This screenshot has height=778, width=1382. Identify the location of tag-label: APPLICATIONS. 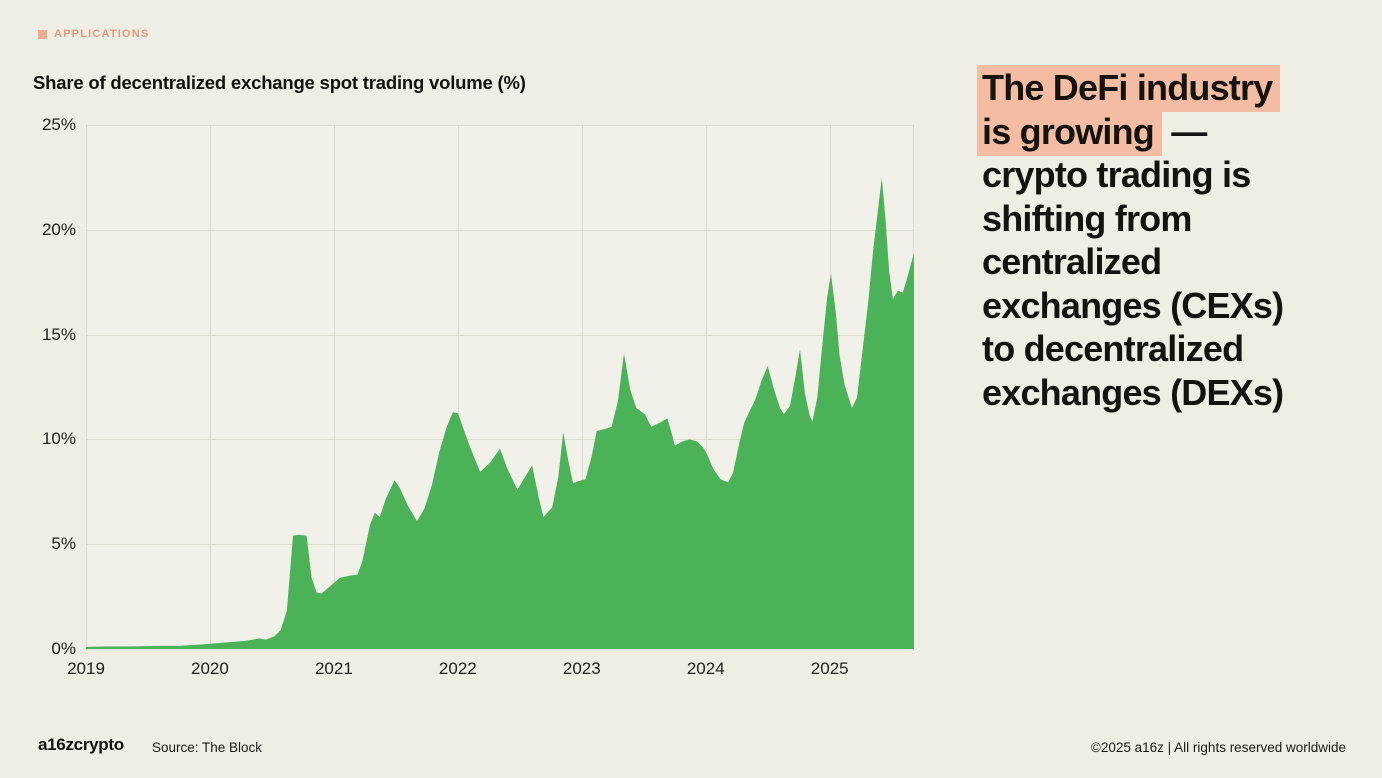
(102, 34).